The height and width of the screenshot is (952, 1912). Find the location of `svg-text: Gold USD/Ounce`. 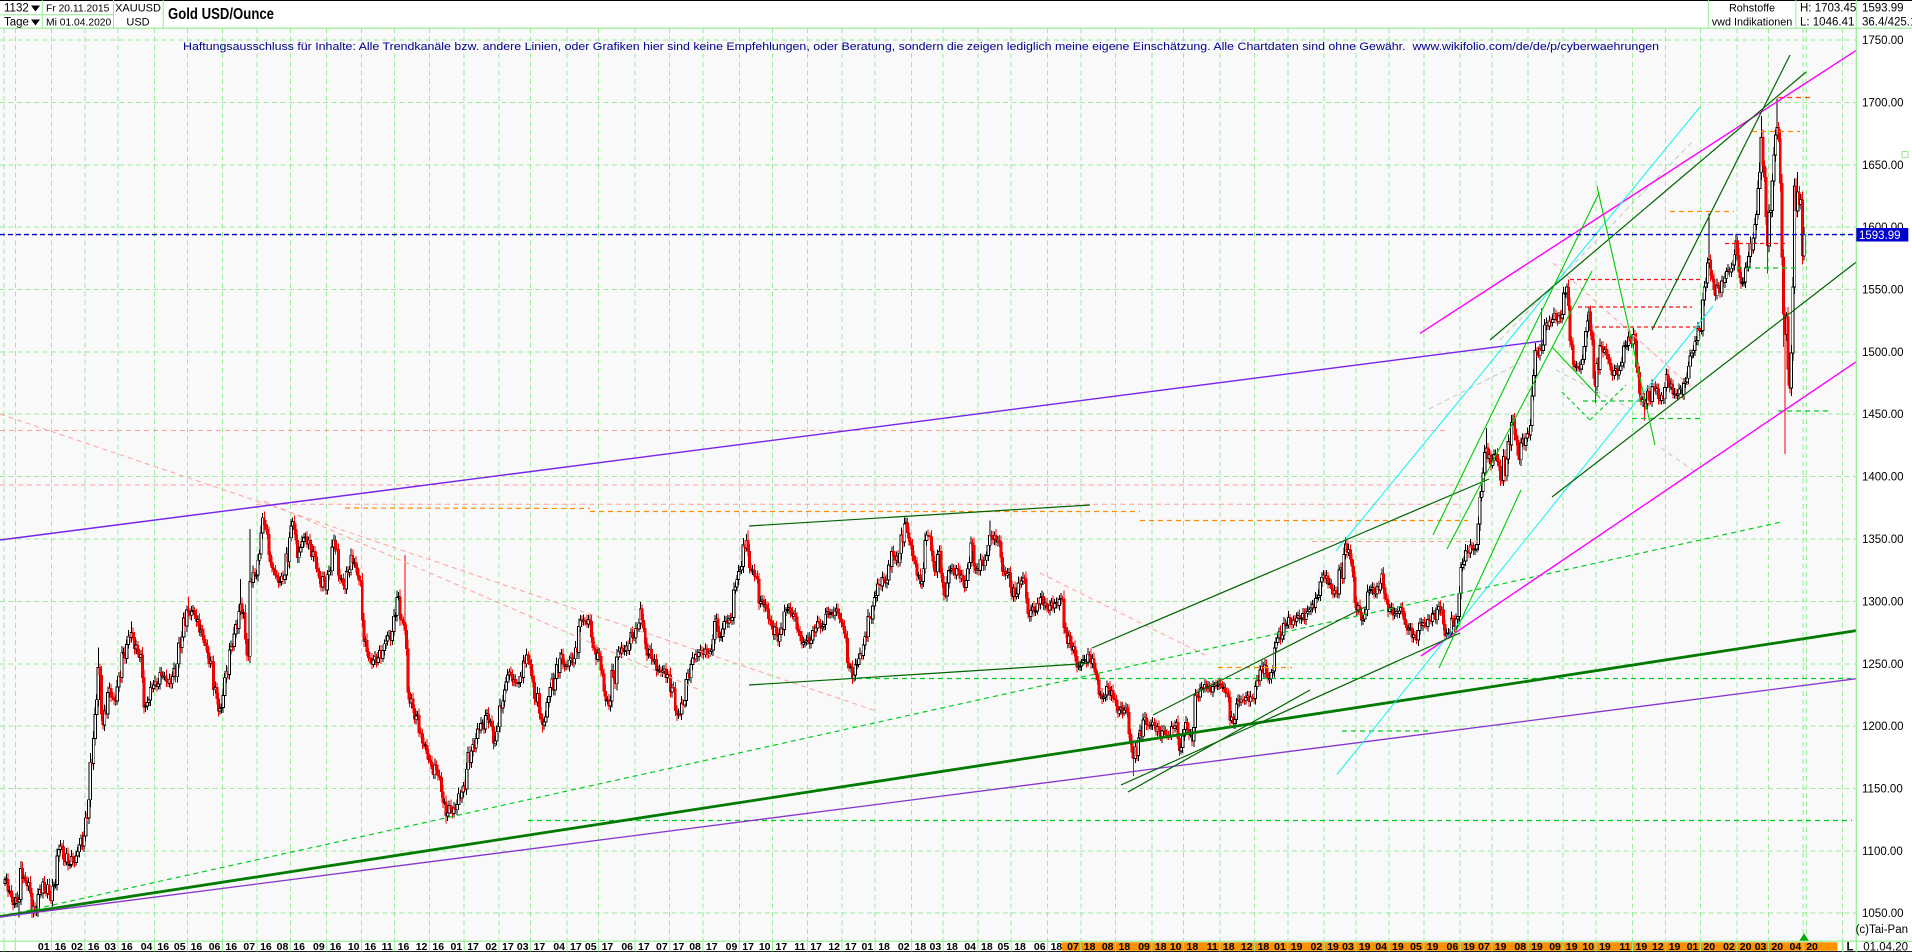

svg-text: Gold USD/Ounce is located at coordinates (221, 14).